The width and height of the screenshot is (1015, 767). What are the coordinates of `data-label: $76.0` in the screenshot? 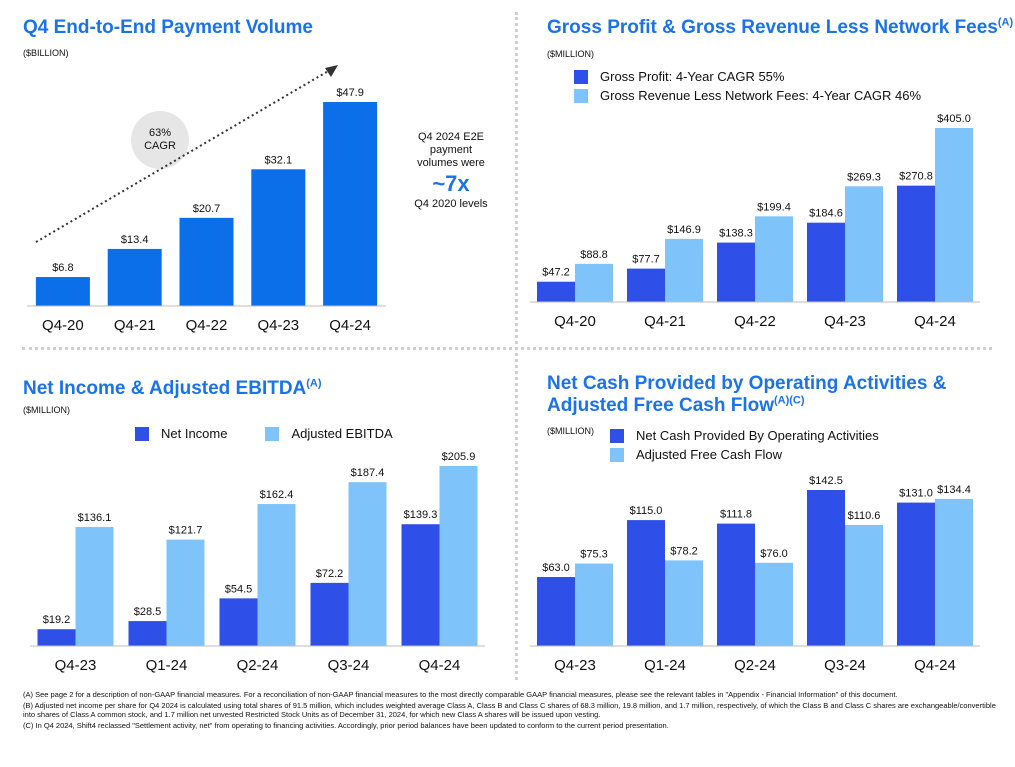 It's located at (774, 554).